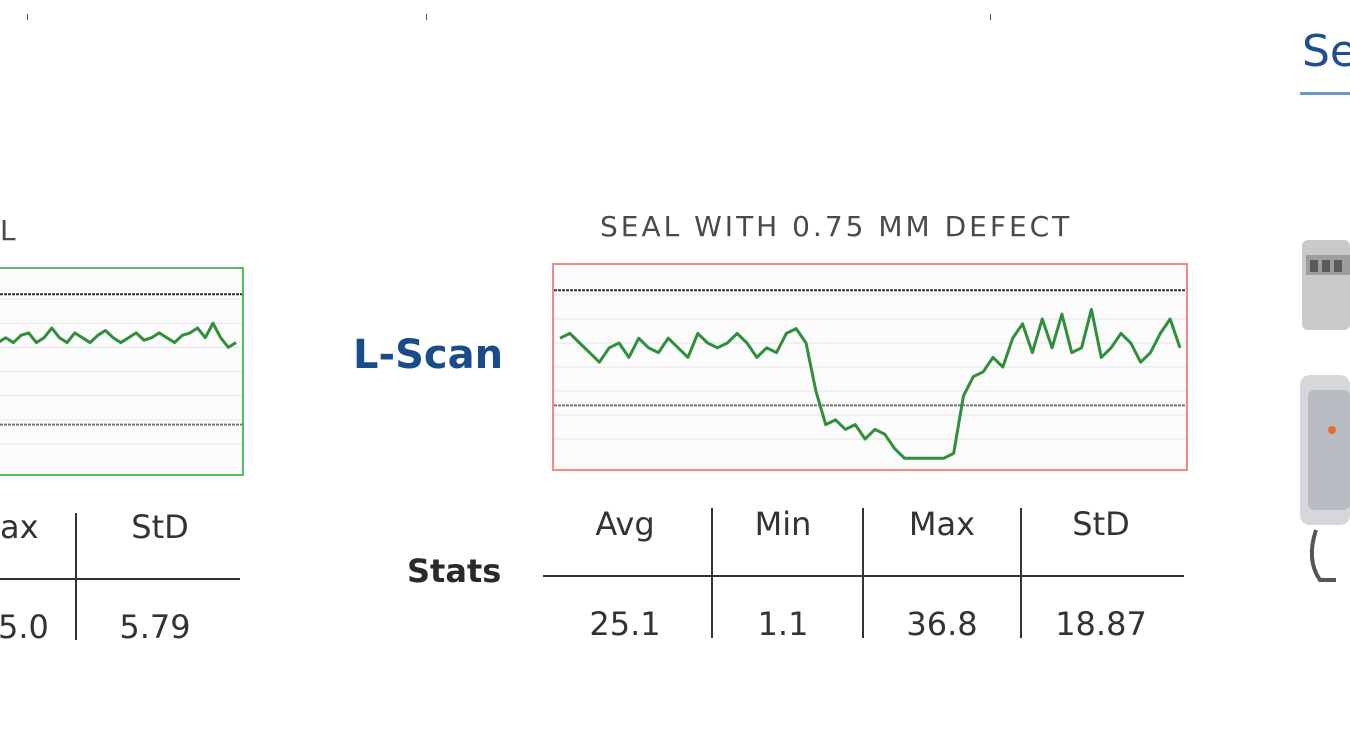 This screenshot has height=730, width=1350. Describe the element at coordinates (155, 627) in the screenshot. I see `left-stat-value-std: 5.79` at that location.